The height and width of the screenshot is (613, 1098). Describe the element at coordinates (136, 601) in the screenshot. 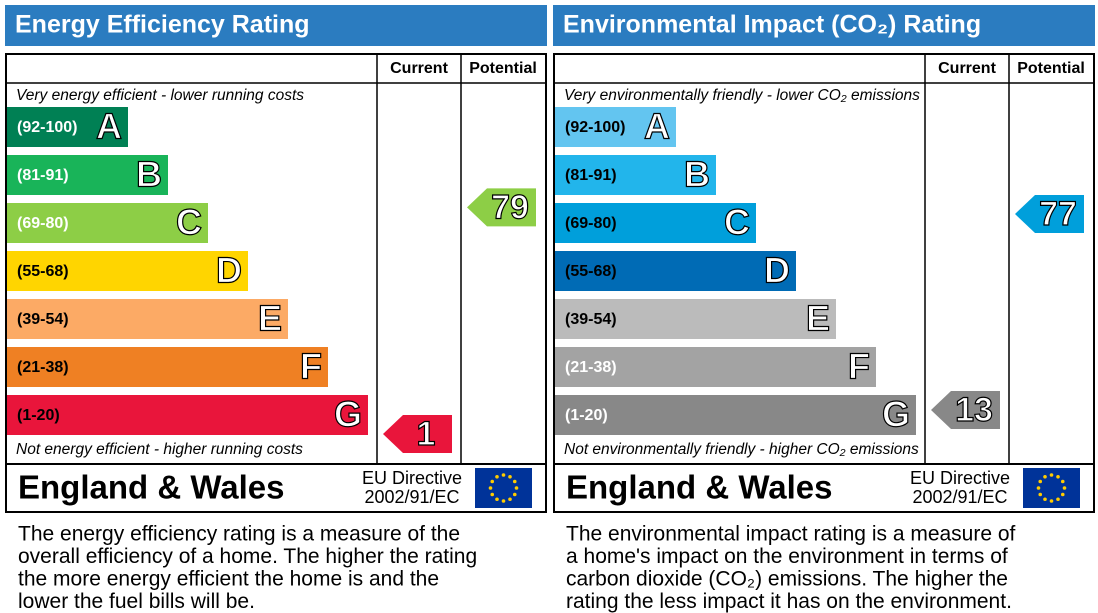

I see `description: lower the fuel bills will be.` at that location.